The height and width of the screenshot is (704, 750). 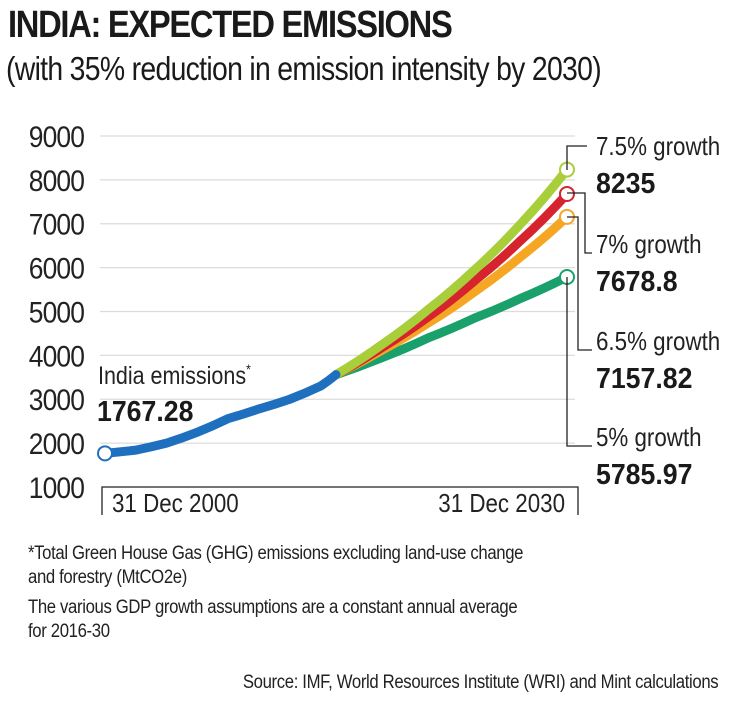 I want to click on x-axis-bracket, so click(x=340, y=500).